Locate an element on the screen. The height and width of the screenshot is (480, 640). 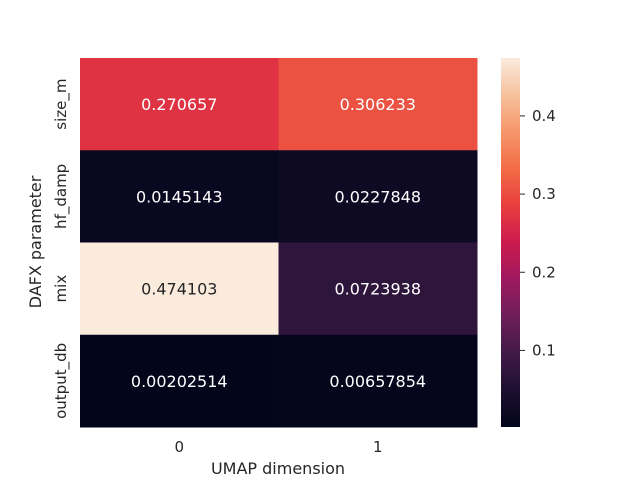
colorbar-tick-label: 0.3 is located at coordinates (544, 194).